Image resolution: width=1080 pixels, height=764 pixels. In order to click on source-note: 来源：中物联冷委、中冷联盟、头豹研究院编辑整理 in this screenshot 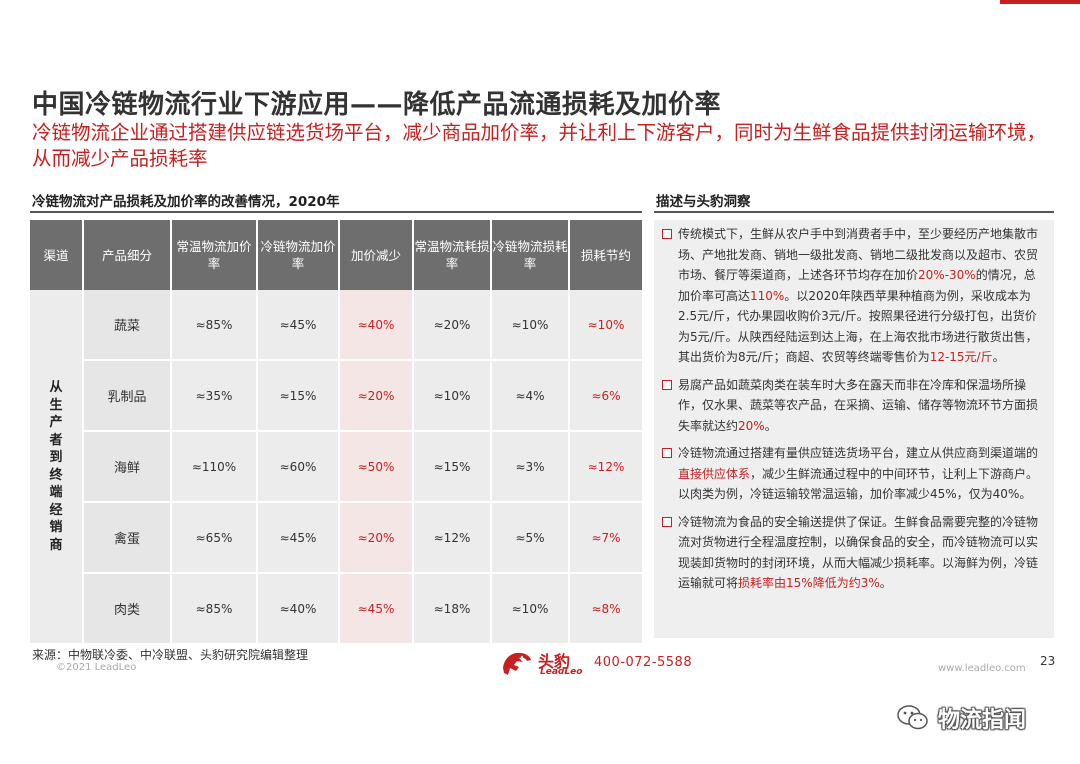, I will do `click(170, 655)`.